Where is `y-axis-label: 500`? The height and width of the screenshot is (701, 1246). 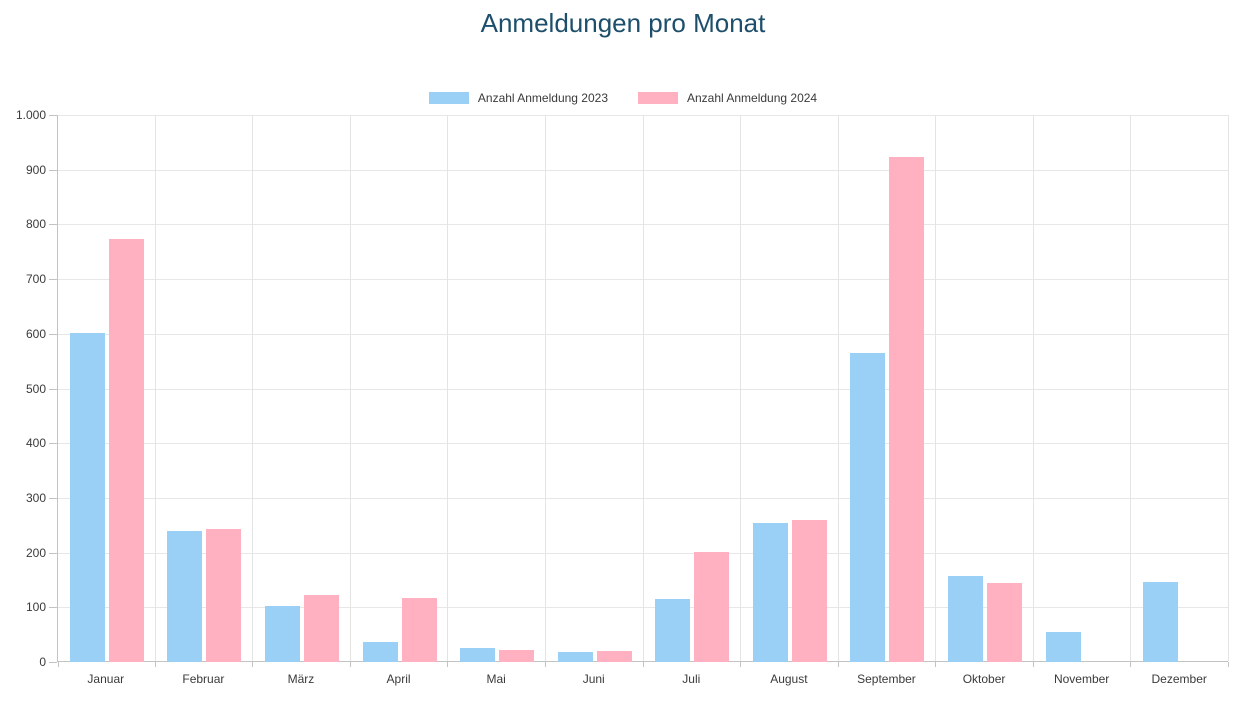 y-axis-label: 500 is located at coordinates (35, 388).